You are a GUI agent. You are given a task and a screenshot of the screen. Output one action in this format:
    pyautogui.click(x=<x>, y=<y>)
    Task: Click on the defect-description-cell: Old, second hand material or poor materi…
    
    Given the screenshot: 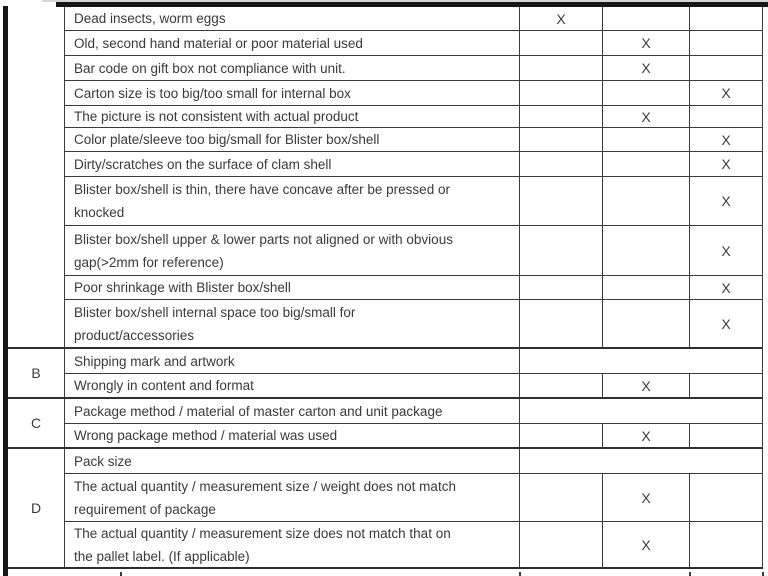 What is the action you would take?
    pyautogui.click(x=292, y=43)
    